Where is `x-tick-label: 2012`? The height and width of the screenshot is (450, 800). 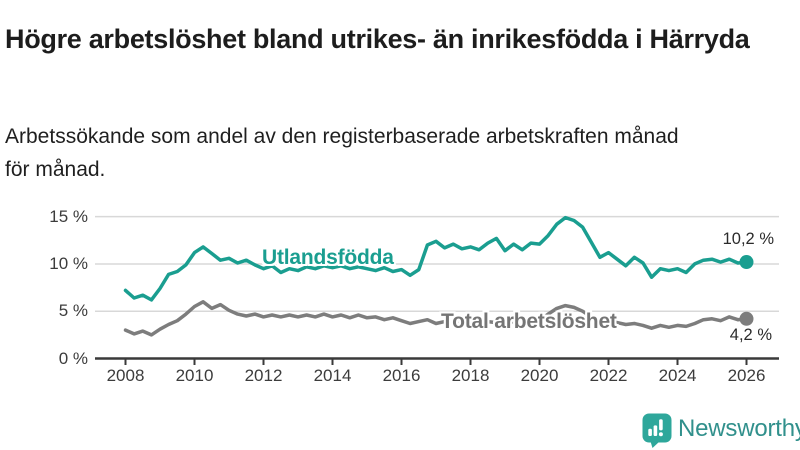 x-tick-label: 2012 is located at coordinates (263, 375).